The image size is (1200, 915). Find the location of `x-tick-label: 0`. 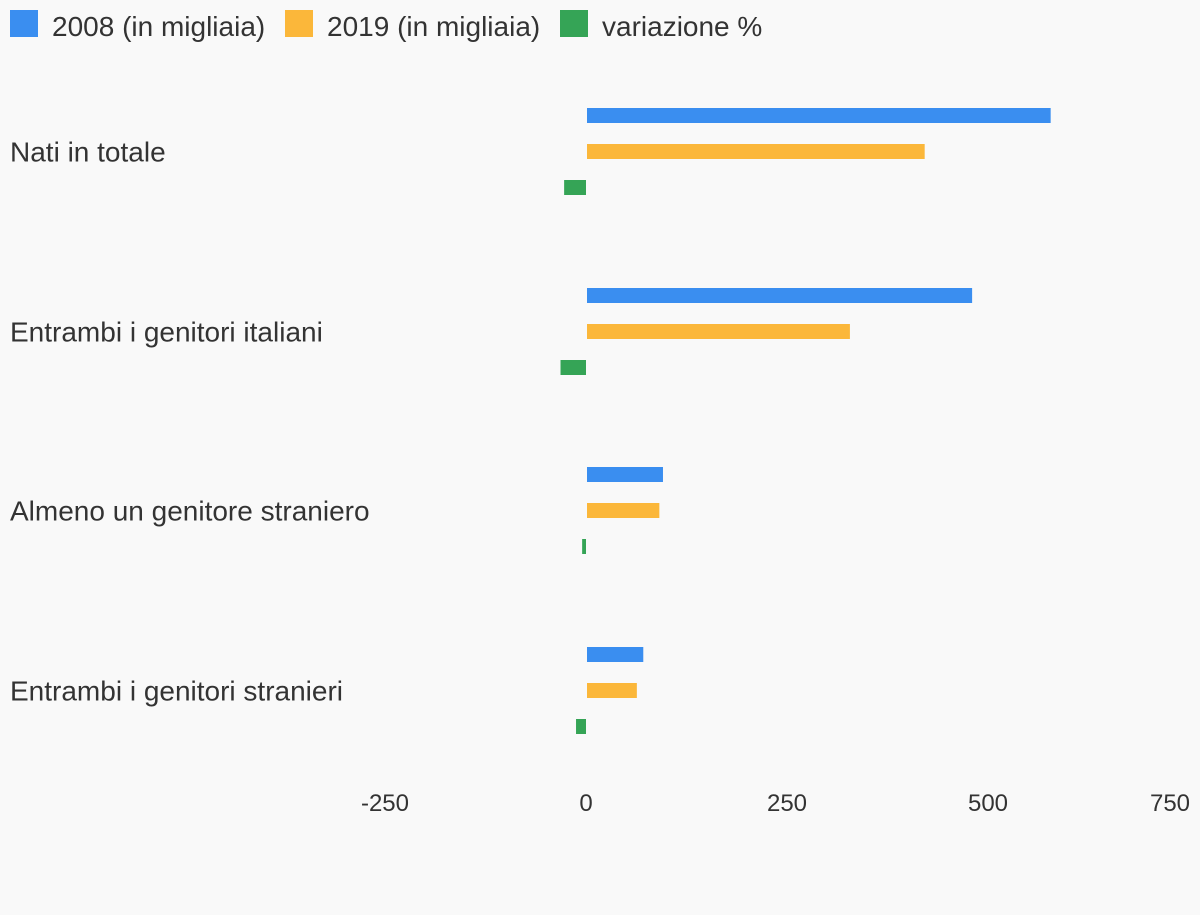

x-tick-label: 0 is located at coordinates (585, 803).